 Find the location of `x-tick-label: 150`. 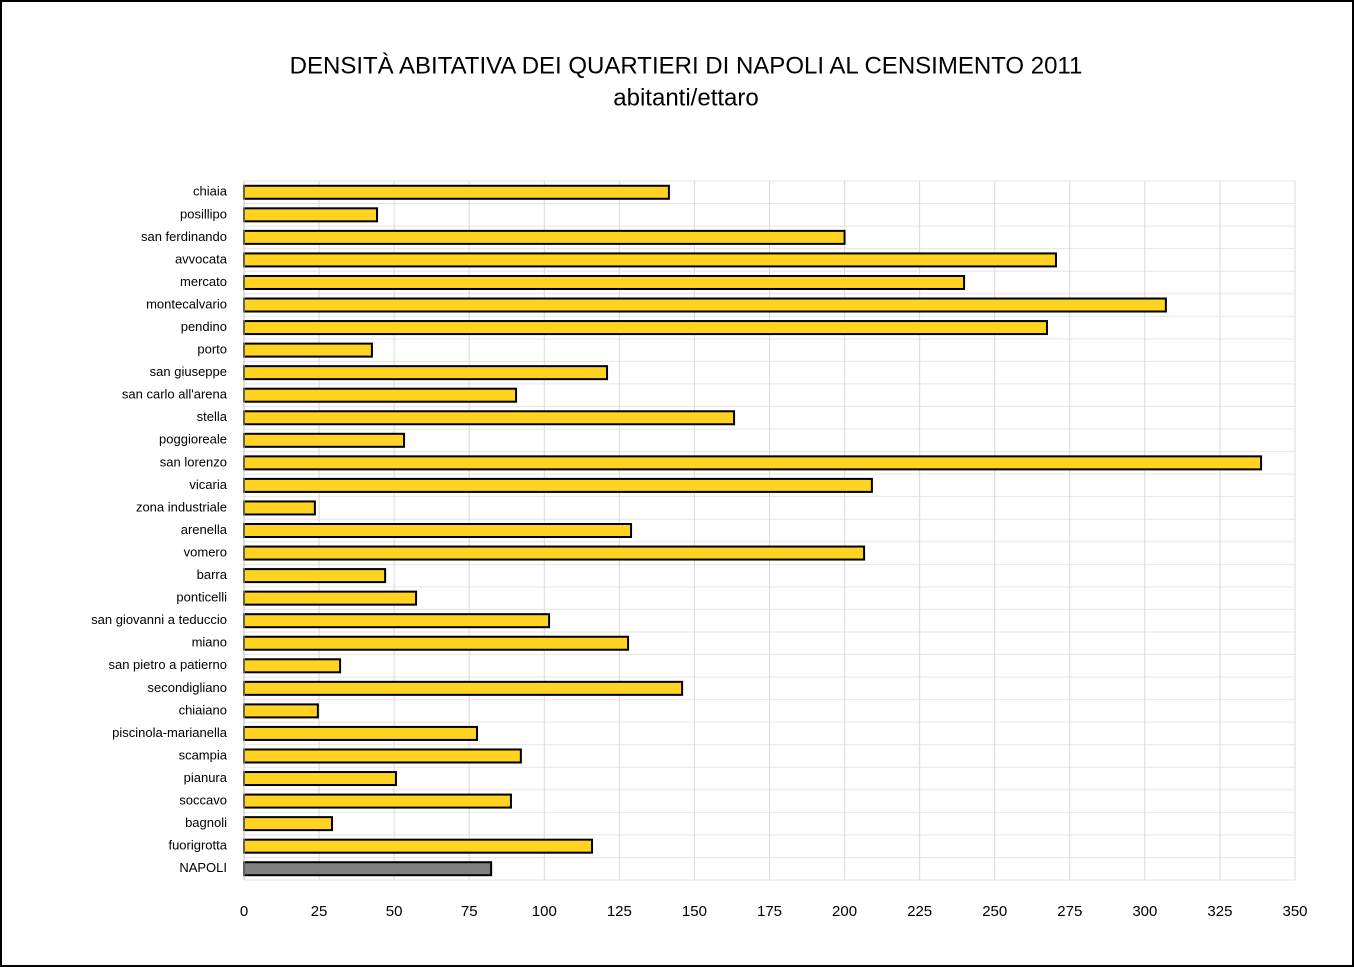

x-tick-label: 150 is located at coordinates (694, 911).